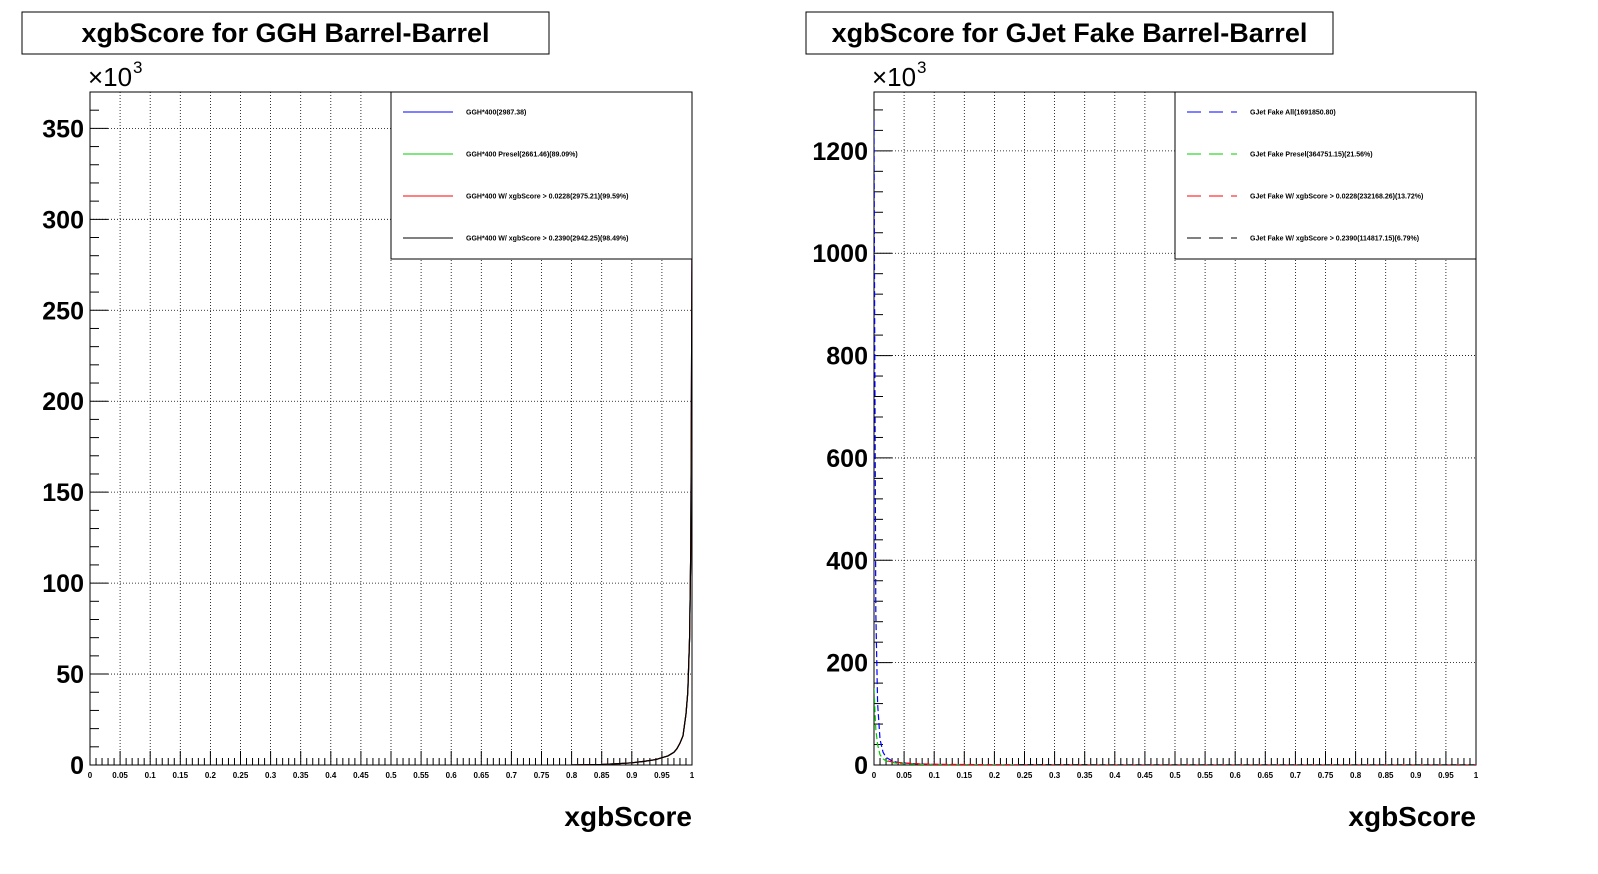 Image resolution: width=1598 pixels, height=874 pixels. I want to click on legend-entry: GGH*400 Presel(2661.46)(89.09%), so click(522, 155).